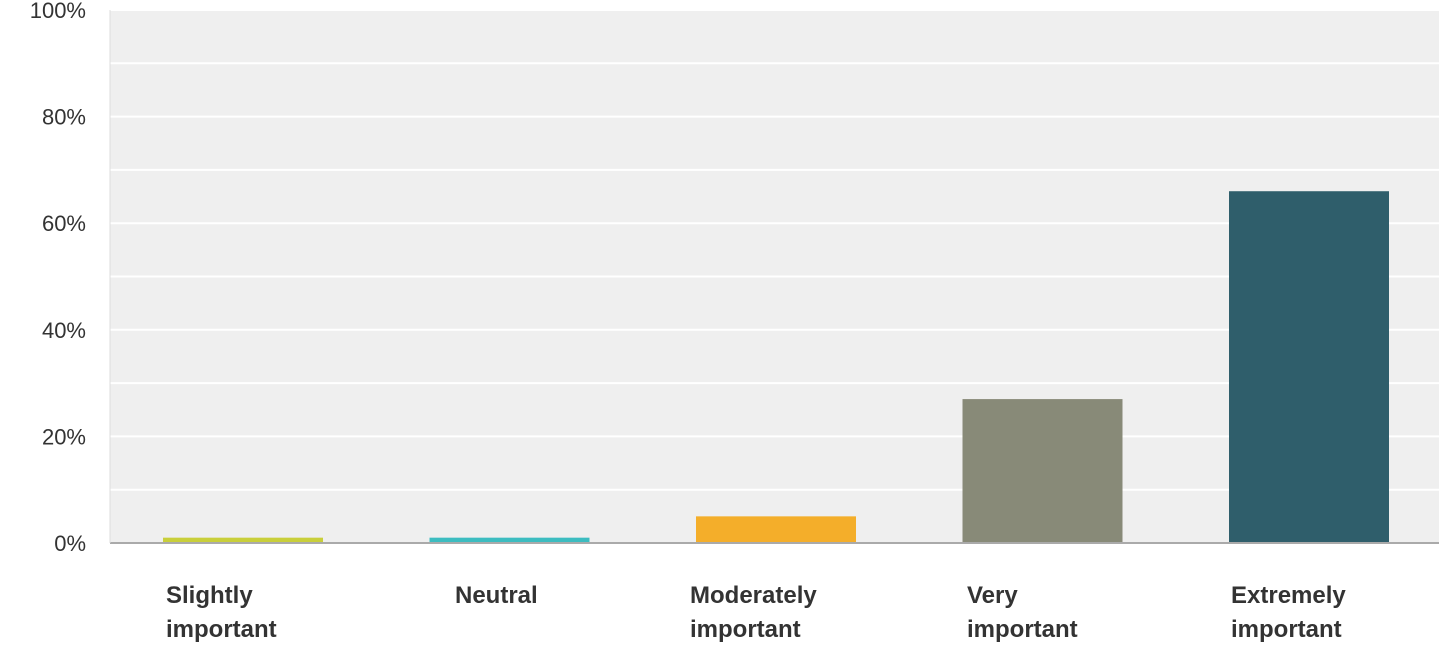 Image resolution: width=1439 pixels, height=650 pixels. What do you see at coordinates (64, 117) in the screenshot?
I see `y-tick-label: 80%` at bounding box center [64, 117].